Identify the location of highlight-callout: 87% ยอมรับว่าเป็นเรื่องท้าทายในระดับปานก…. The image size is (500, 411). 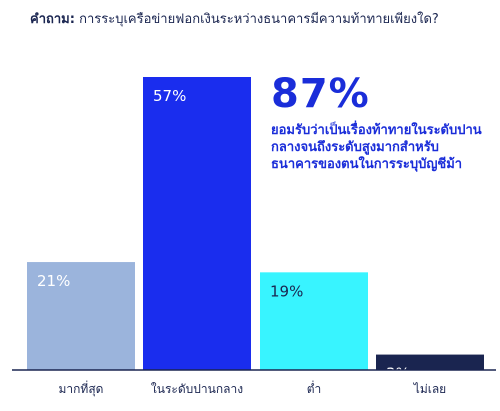
(378, 122).